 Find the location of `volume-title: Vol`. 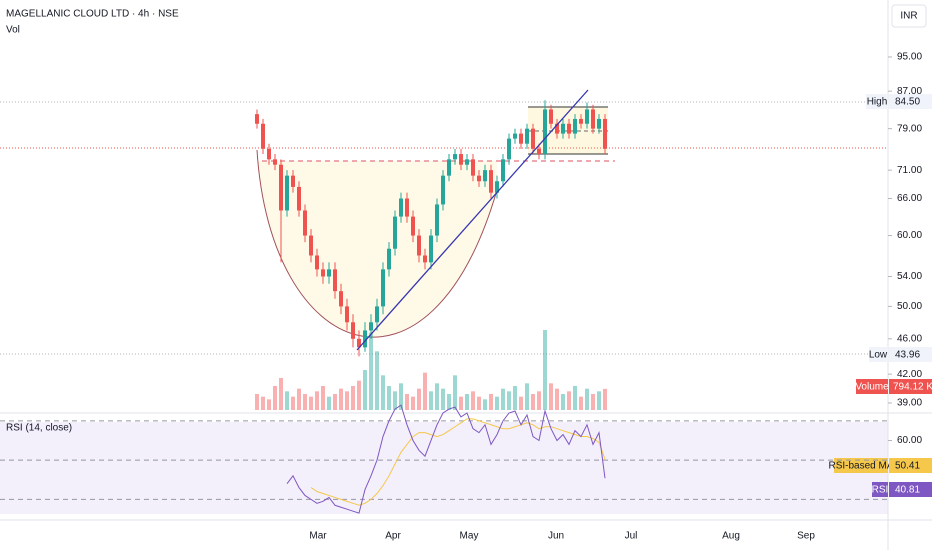

volume-title: Vol is located at coordinates (13, 30).